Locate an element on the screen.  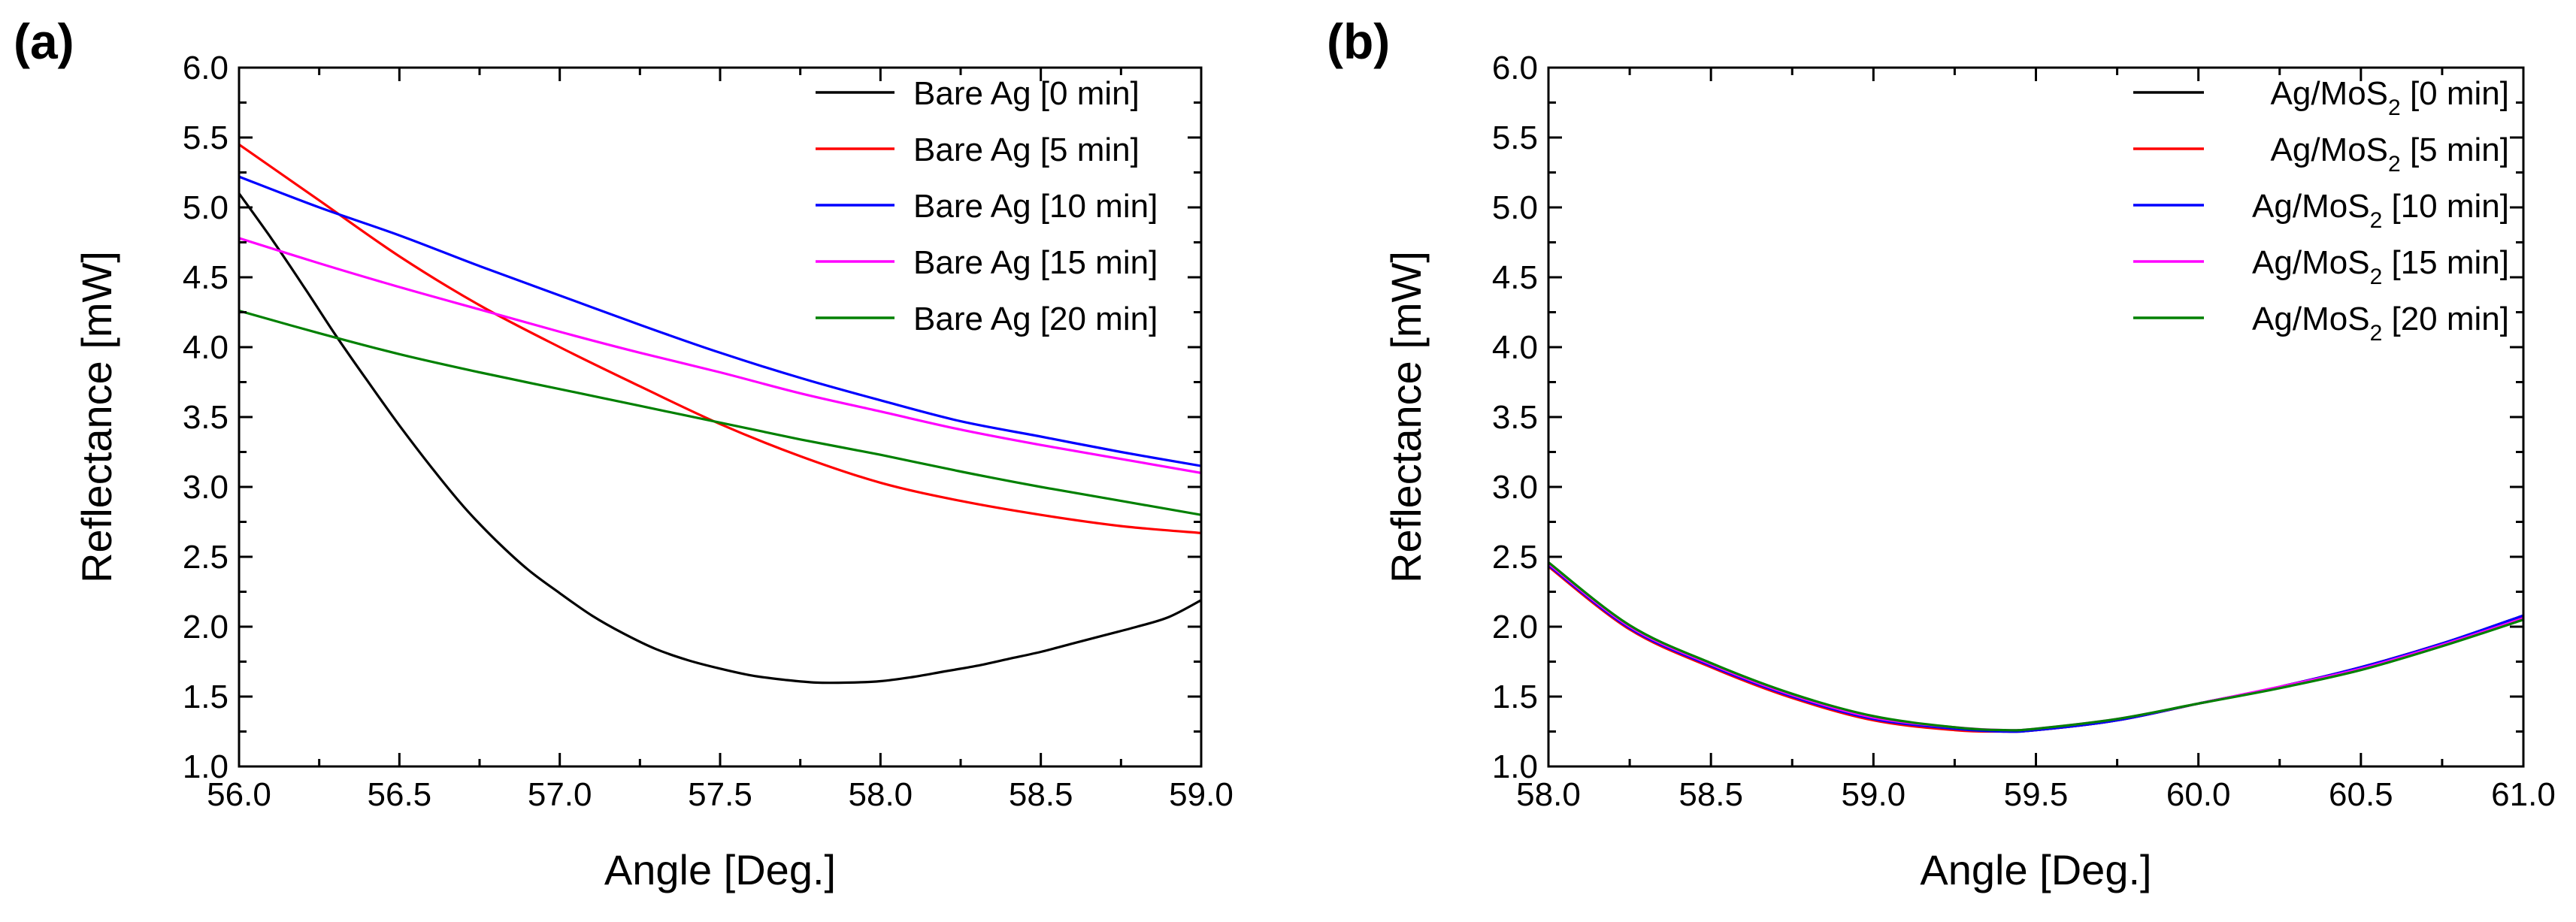
x-tick-label: 60.0 is located at coordinates (2198, 794).